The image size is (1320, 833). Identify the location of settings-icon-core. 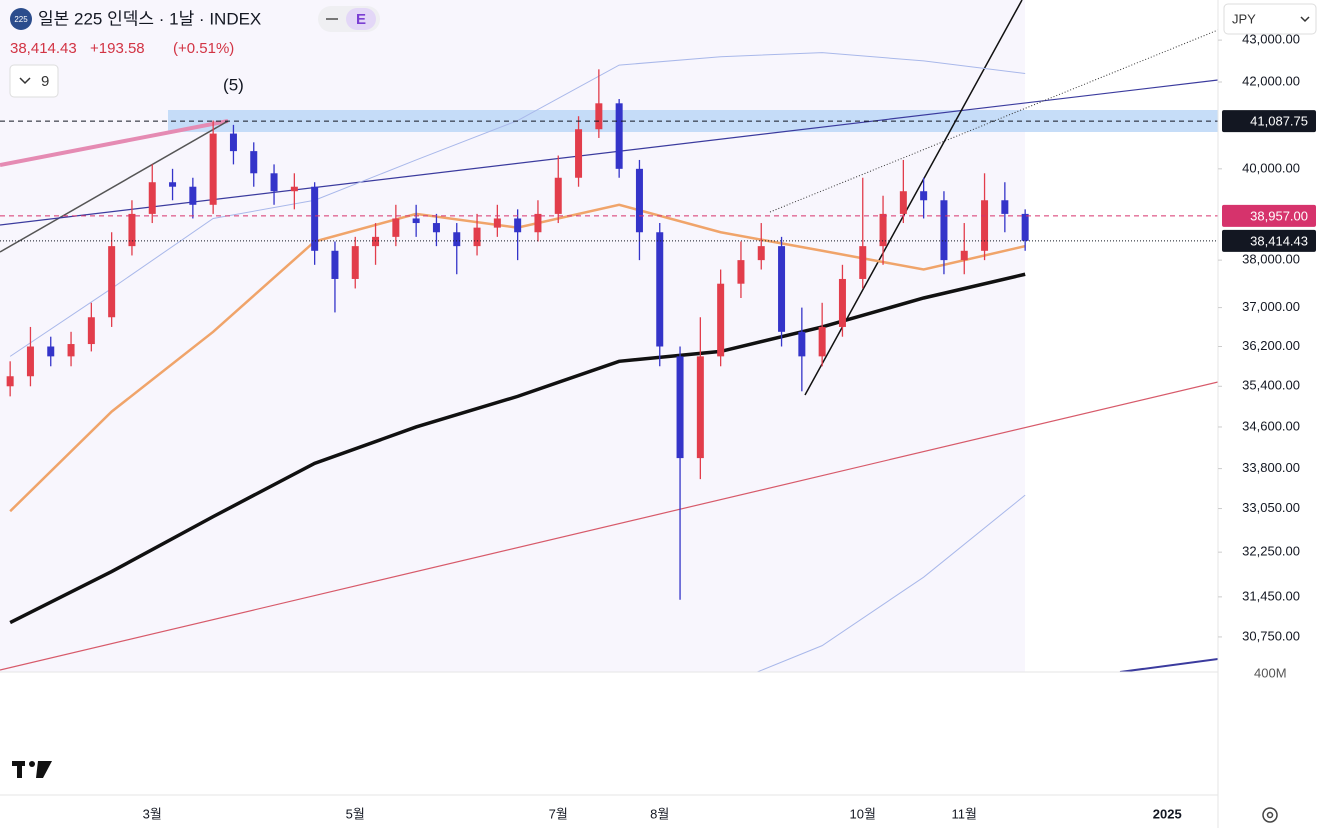
(1270, 815).